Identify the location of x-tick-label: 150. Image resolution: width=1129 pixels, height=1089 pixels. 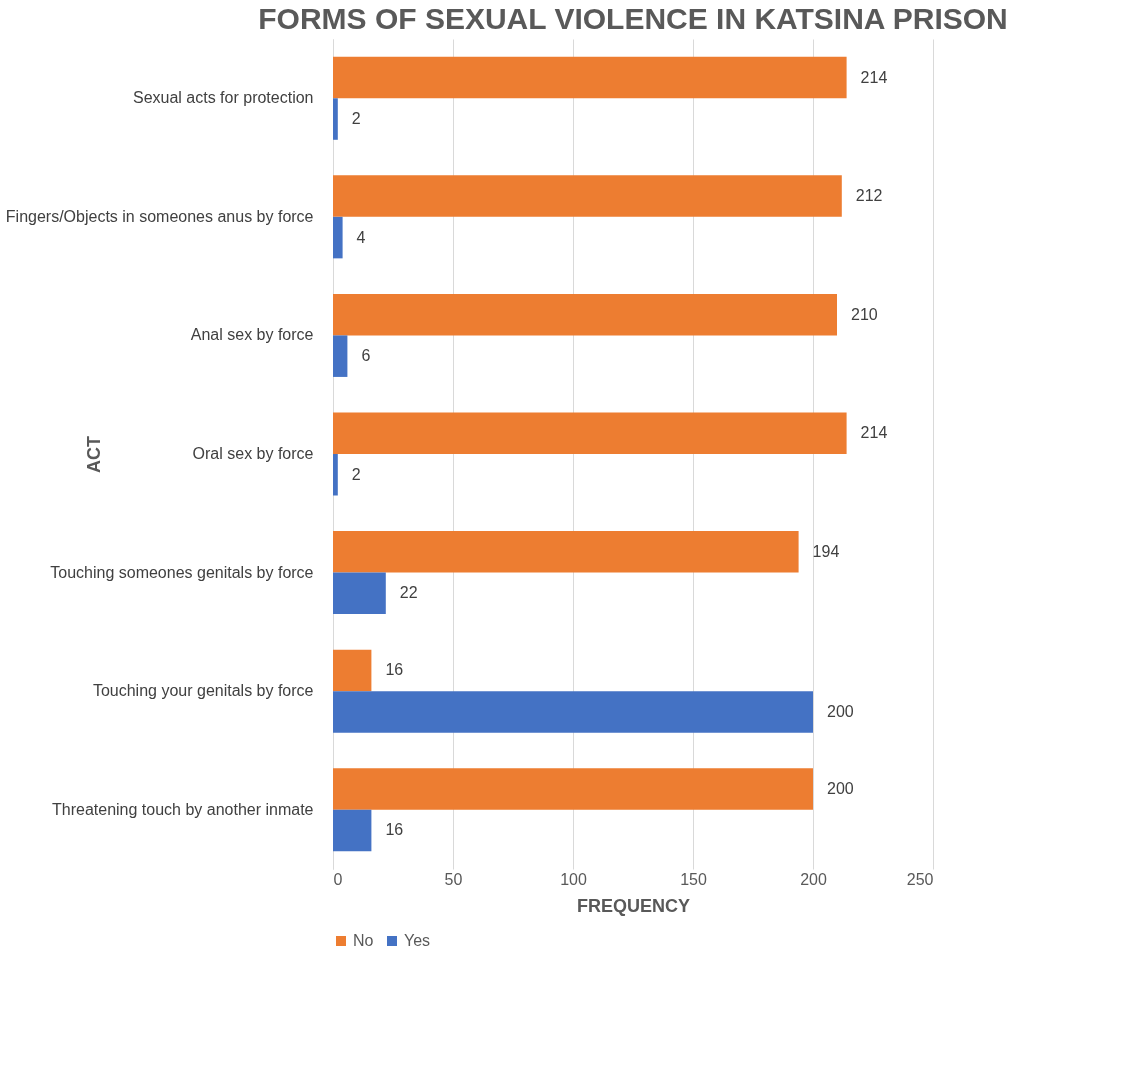
(693, 879).